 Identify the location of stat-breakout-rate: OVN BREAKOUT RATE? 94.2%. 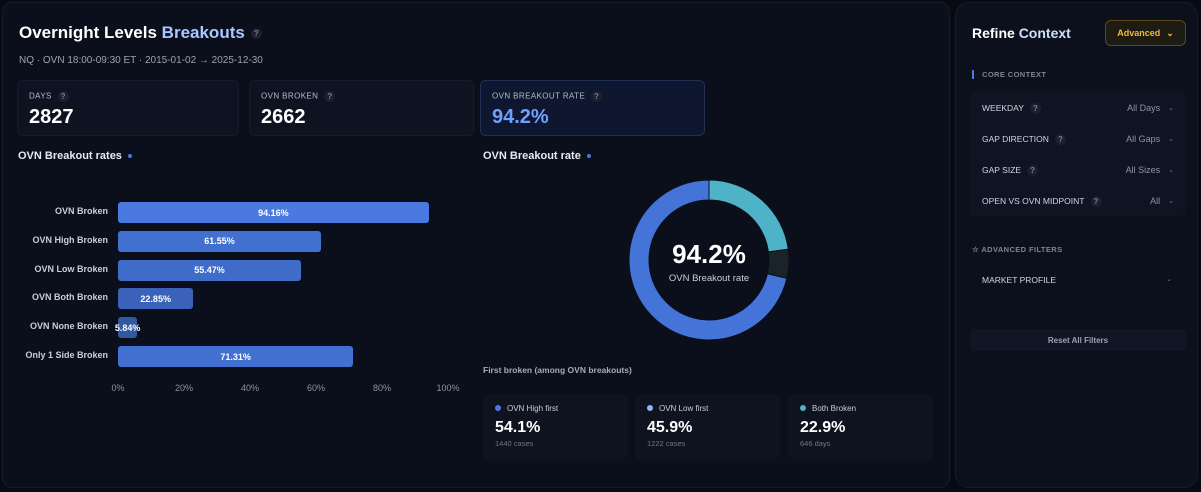
(592, 108).